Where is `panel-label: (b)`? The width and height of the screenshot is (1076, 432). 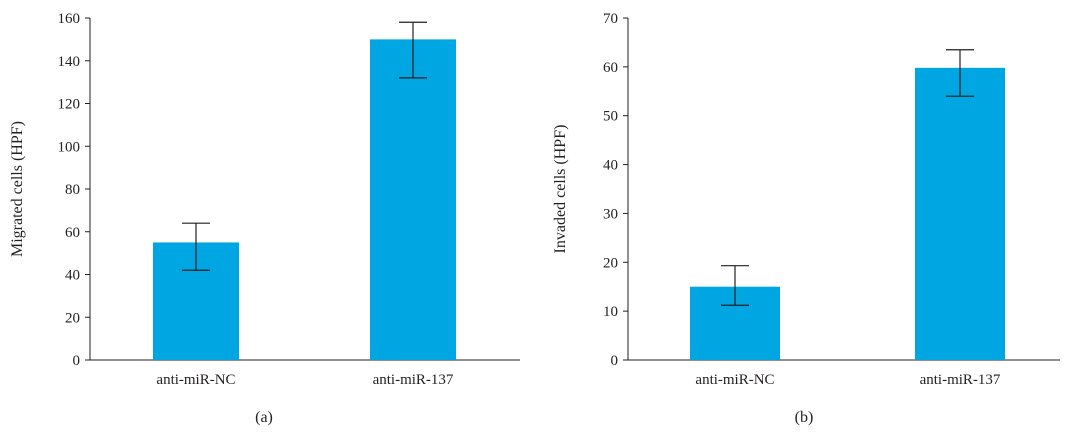
panel-label: (b) is located at coordinates (804, 417).